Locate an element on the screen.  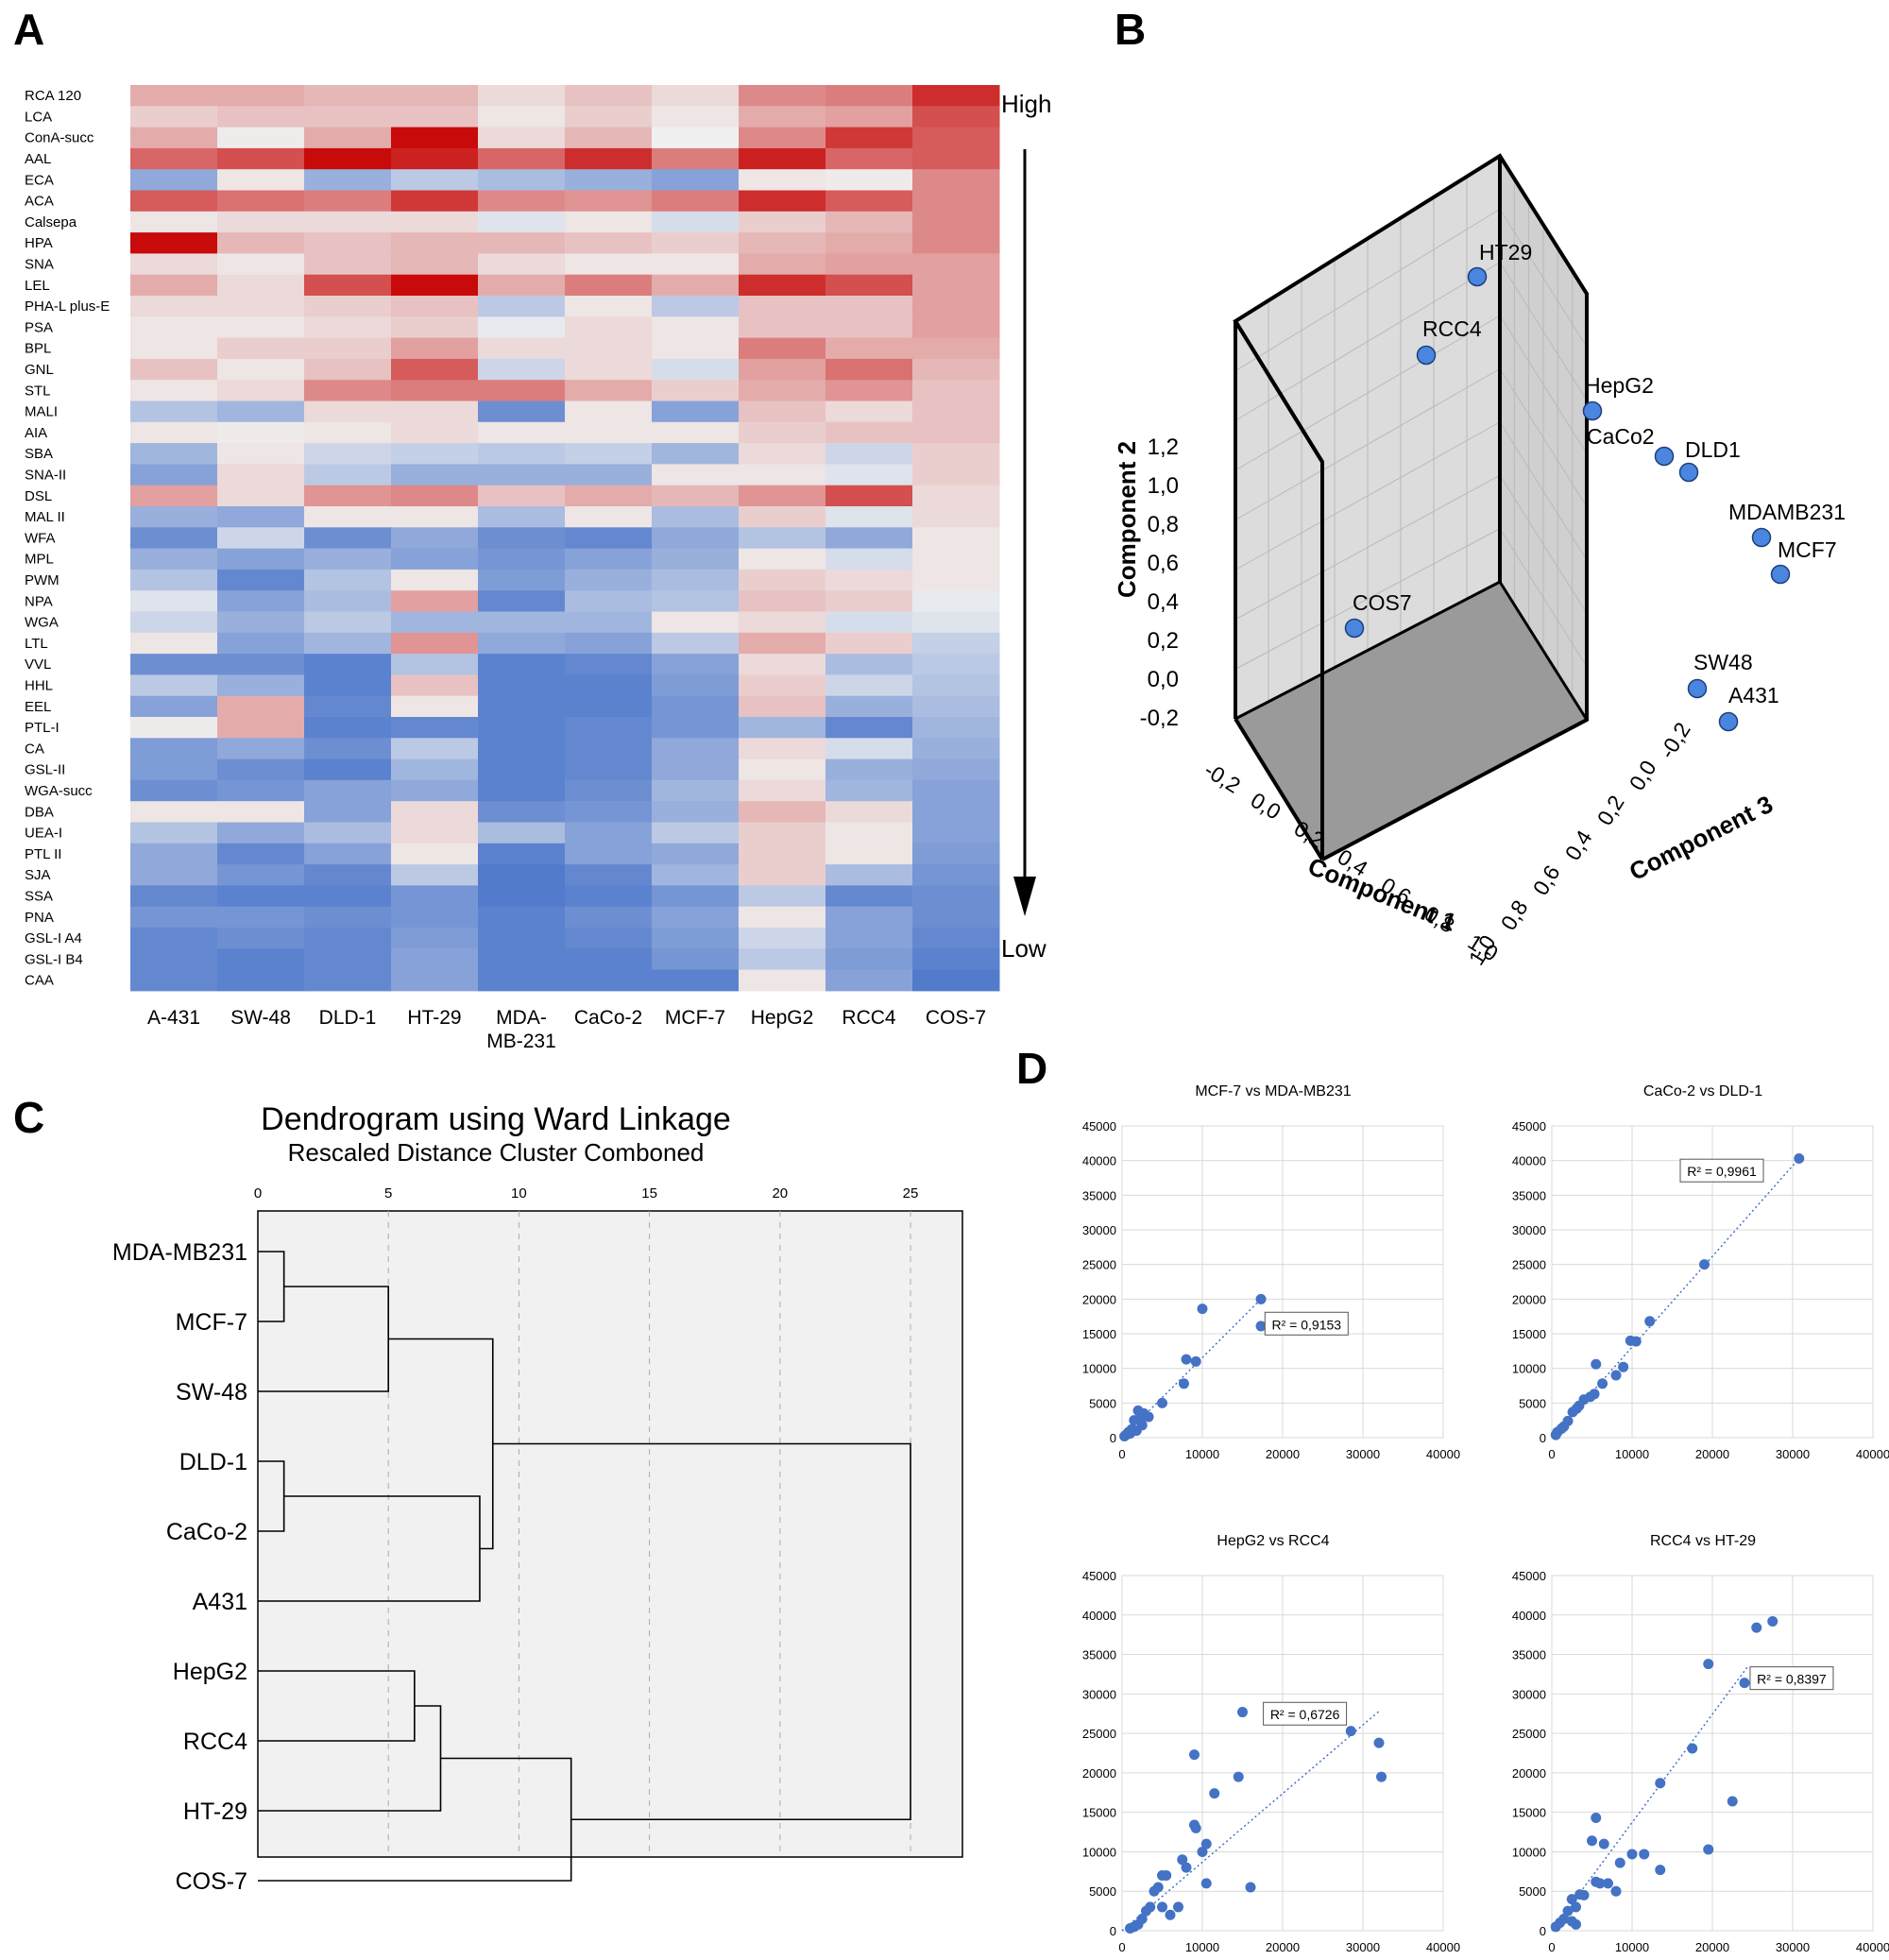
pca-z-tick: 1,0 is located at coordinates (1483, 949).